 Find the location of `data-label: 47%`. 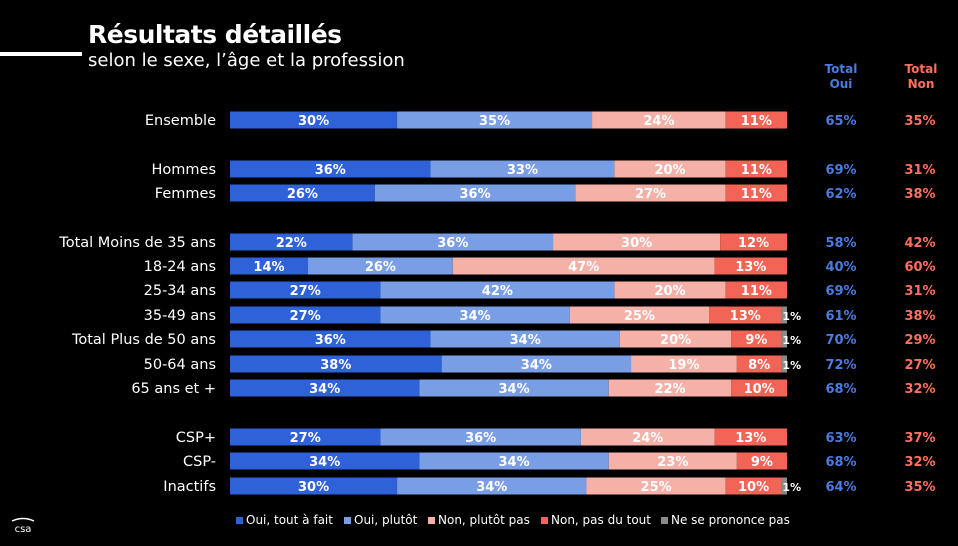

data-label: 47% is located at coordinates (583, 267).